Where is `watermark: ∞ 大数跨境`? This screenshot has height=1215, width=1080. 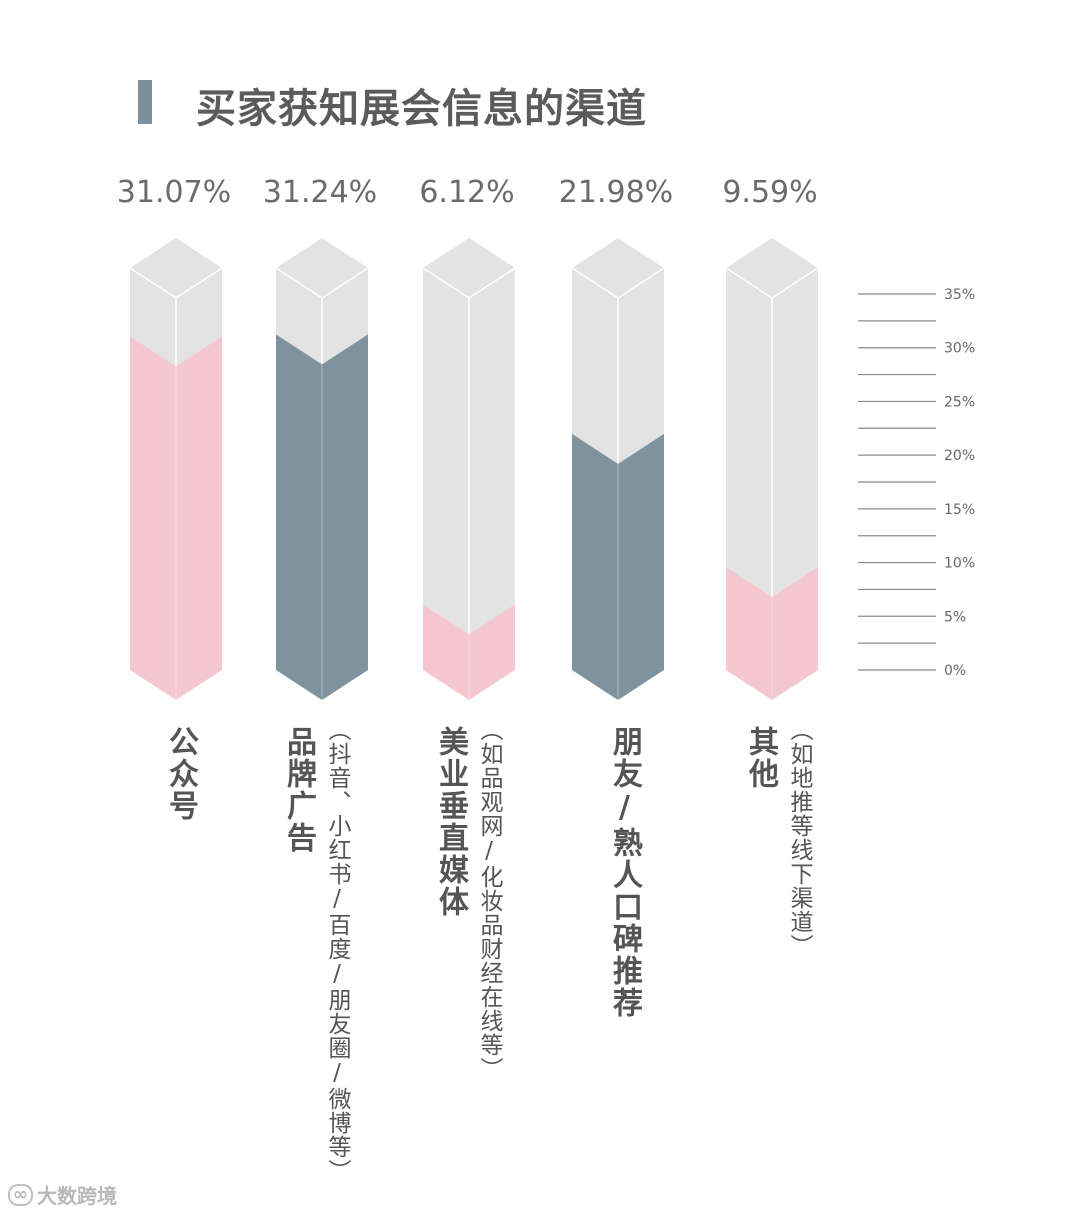 watermark: ∞ 大数跨境 is located at coordinates (62, 1194).